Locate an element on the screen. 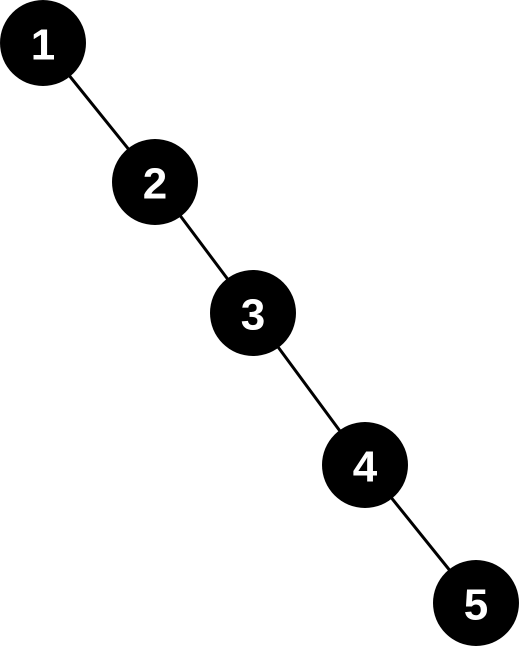  node-label: 1 is located at coordinates (43, 45).